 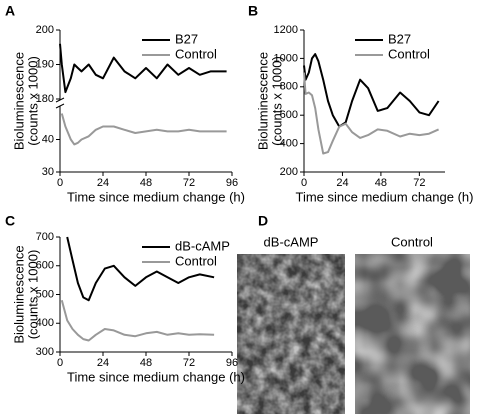 What do you see at coordinates (286, 30) in the screenshot?
I see `y-tick-label: 1200` at bounding box center [286, 30].